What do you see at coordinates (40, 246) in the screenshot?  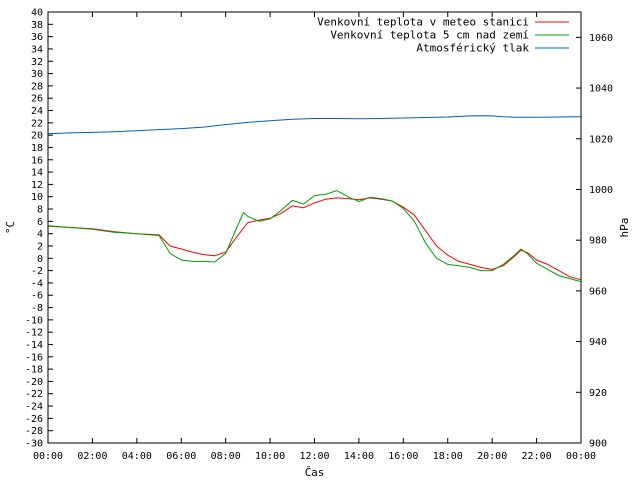 I see `y-left-tick-label: 2` at bounding box center [40, 246].